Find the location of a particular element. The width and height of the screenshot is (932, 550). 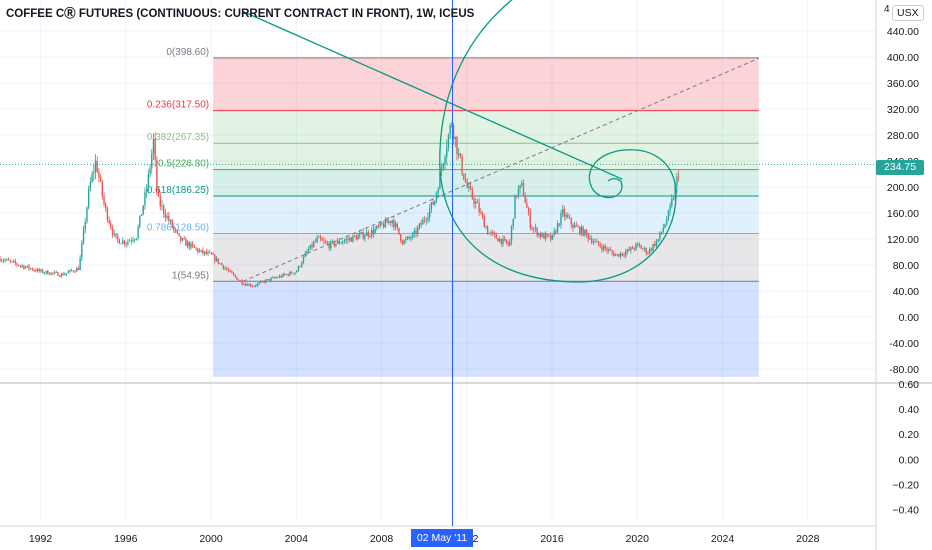

currency-badge: USX is located at coordinates (908, 13).